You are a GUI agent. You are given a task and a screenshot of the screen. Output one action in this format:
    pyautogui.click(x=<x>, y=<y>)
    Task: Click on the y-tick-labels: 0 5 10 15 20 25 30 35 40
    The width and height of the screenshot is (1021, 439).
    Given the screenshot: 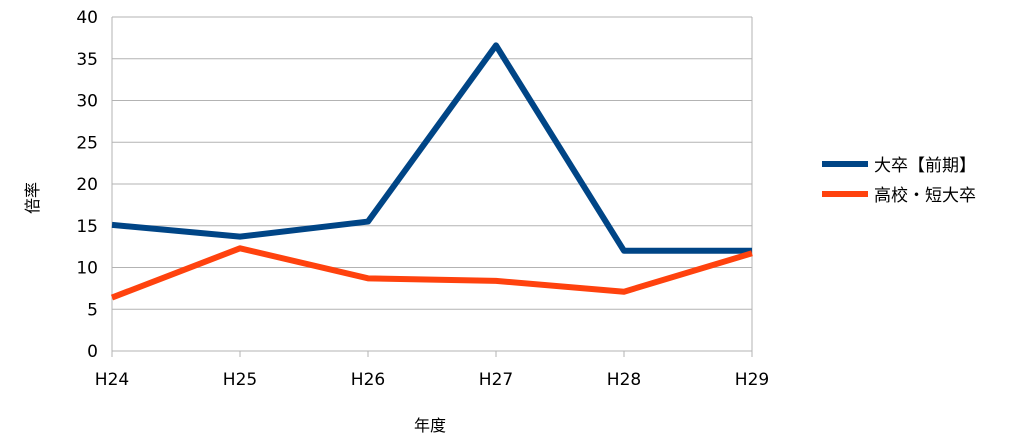 What is the action you would take?
    pyautogui.click(x=87, y=185)
    